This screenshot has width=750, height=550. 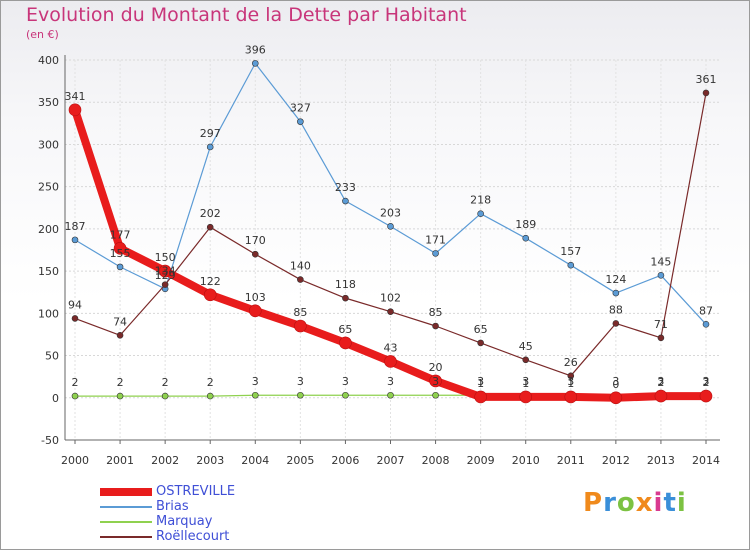 I want to click on legend-item: OSTREVILLE, so click(x=200, y=491).